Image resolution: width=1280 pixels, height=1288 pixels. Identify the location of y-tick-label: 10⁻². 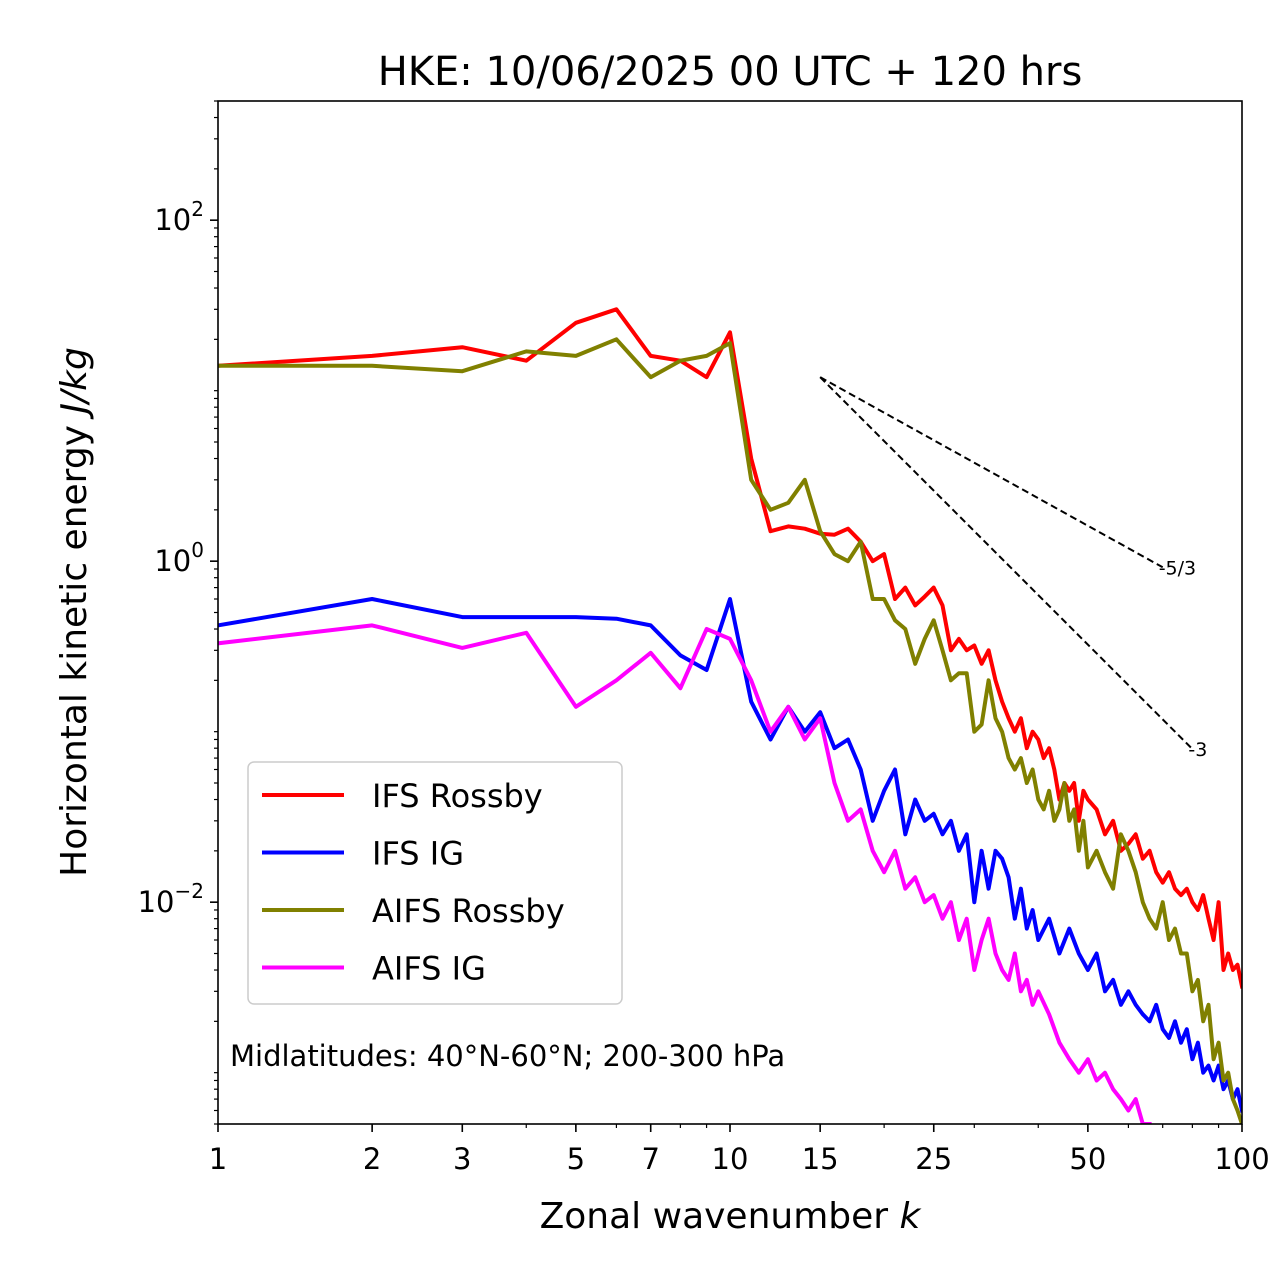
(171, 899).